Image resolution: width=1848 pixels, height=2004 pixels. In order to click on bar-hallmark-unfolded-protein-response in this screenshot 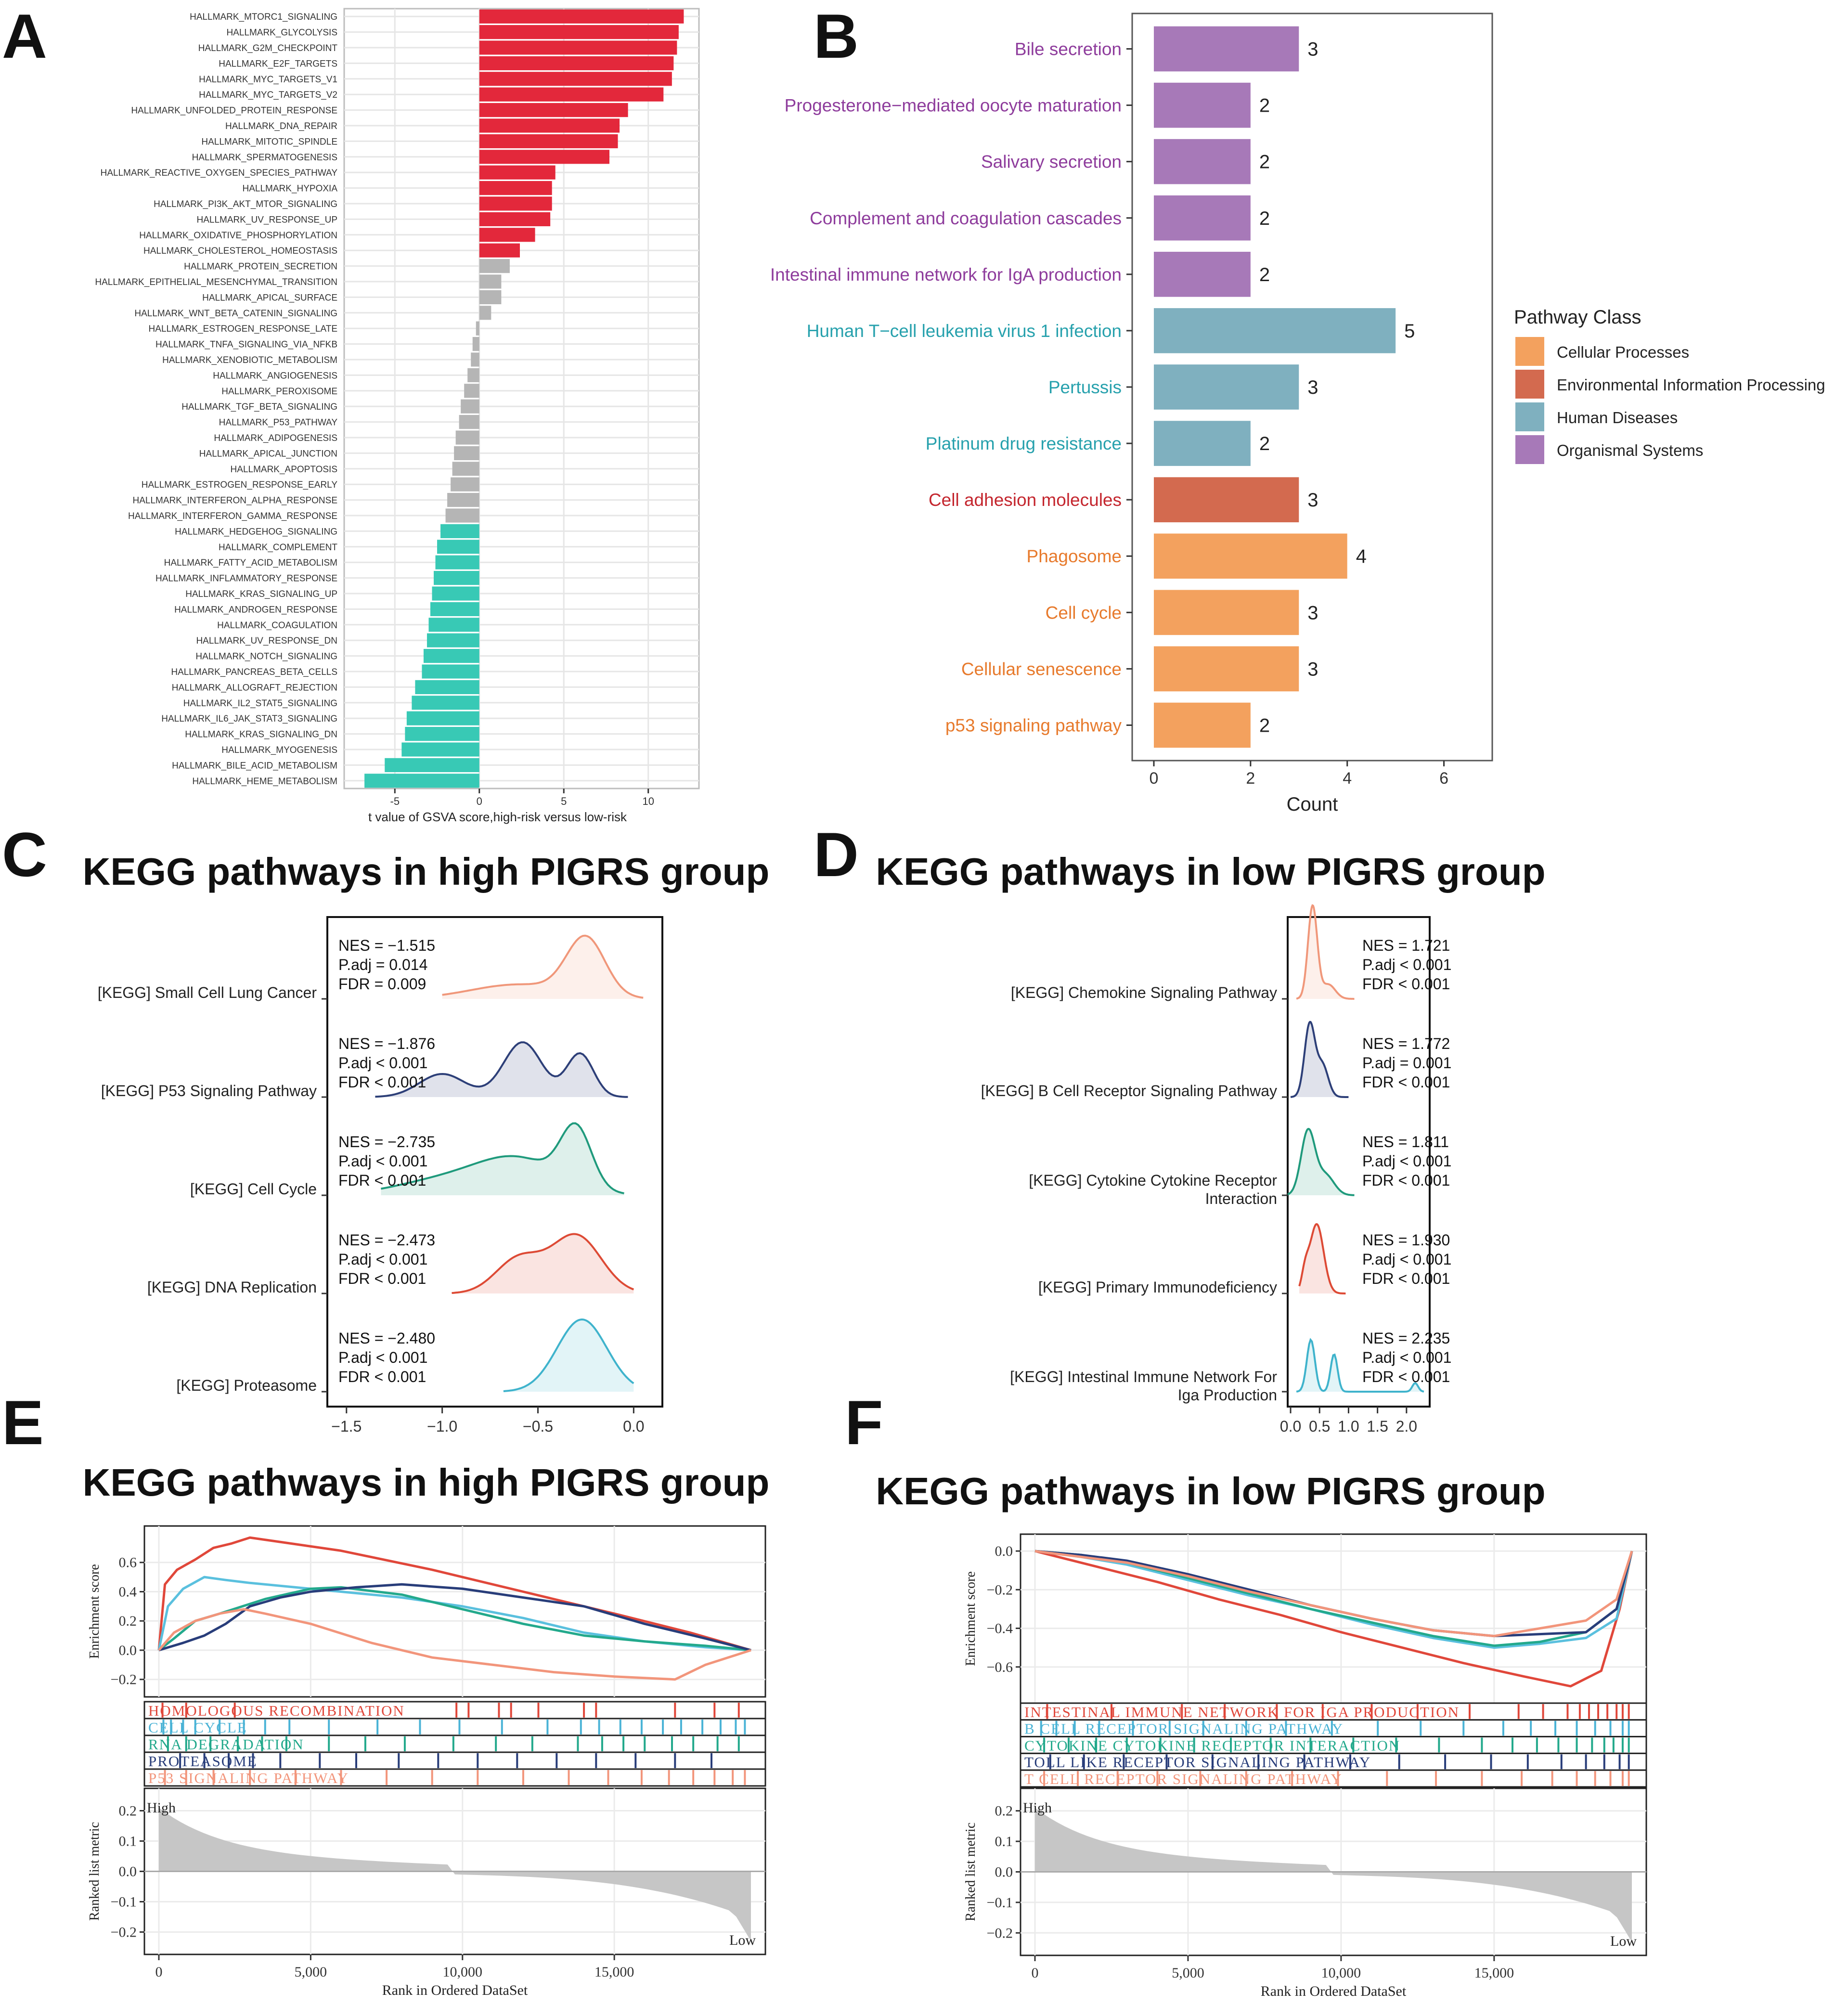, I will do `click(554, 110)`.